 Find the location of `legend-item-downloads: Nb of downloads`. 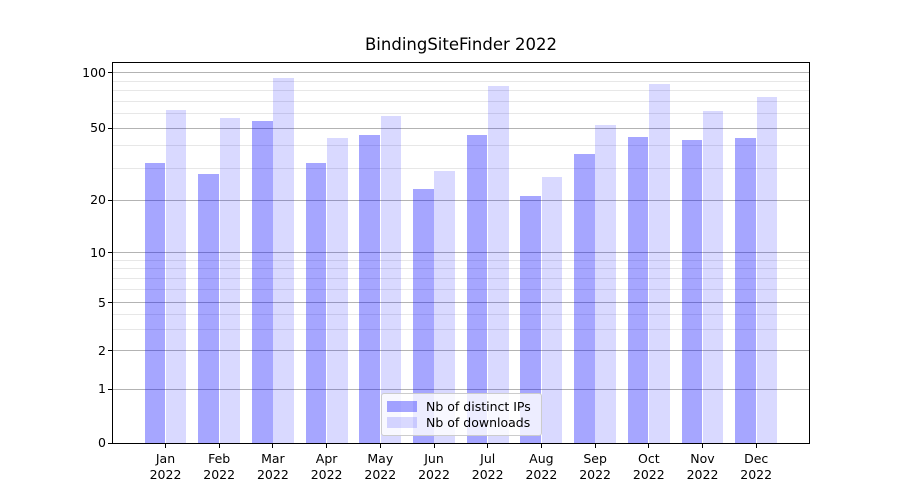

legend-item-downloads: Nb of downloads is located at coordinates (461, 423).